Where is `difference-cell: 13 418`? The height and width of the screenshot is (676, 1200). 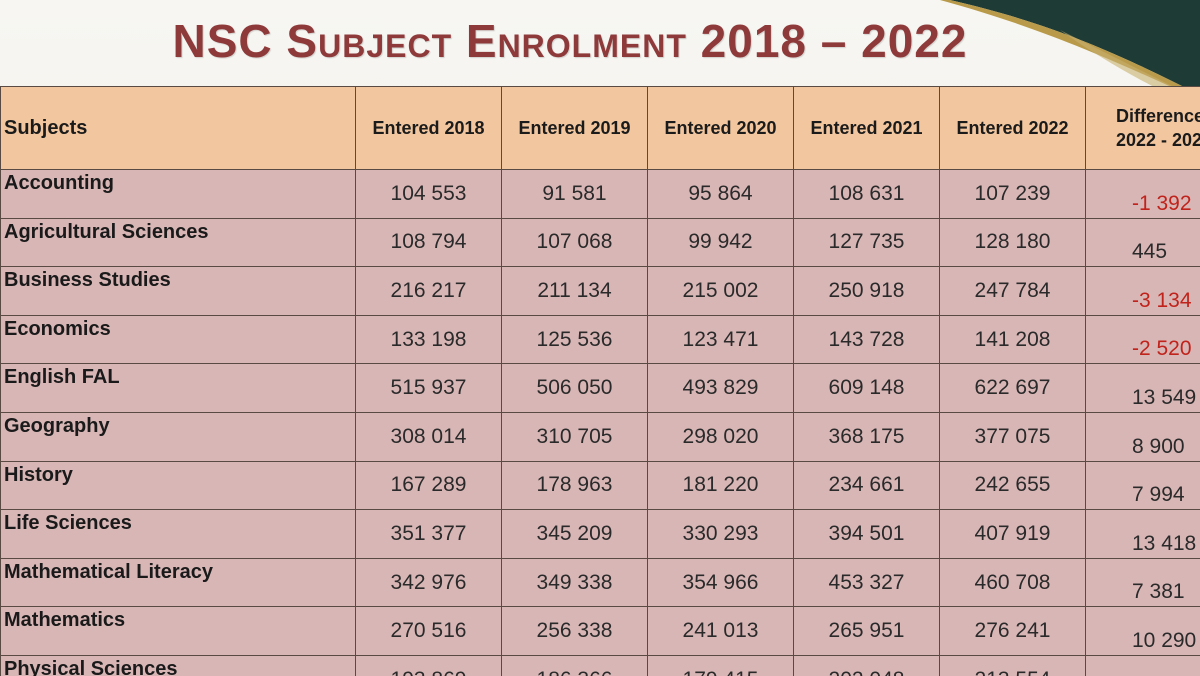 difference-cell: 13 418 is located at coordinates (1142, 534).